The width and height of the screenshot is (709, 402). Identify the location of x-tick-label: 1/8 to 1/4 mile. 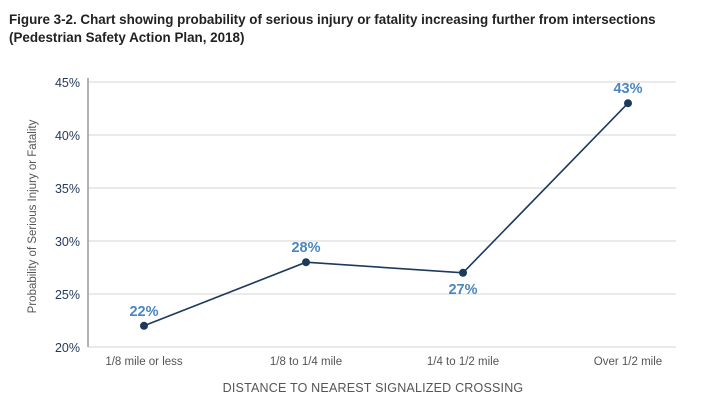
(306, 362).